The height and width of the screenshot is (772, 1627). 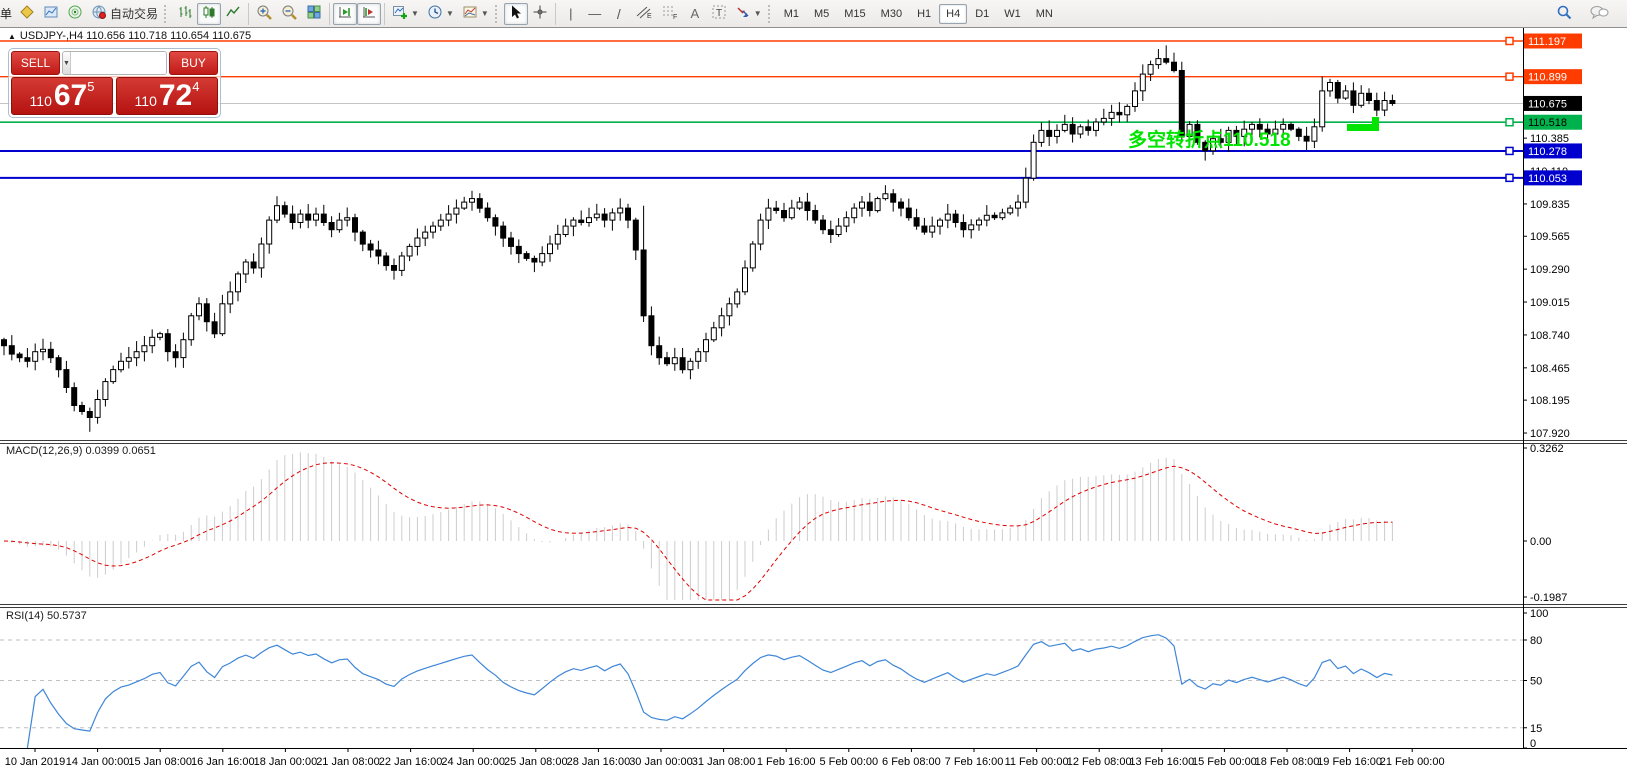 What do you see at coordinates (924, 13) in the screenshot?
I see `tab-timeframe-h1: H1` at bounding box center [924, 13].